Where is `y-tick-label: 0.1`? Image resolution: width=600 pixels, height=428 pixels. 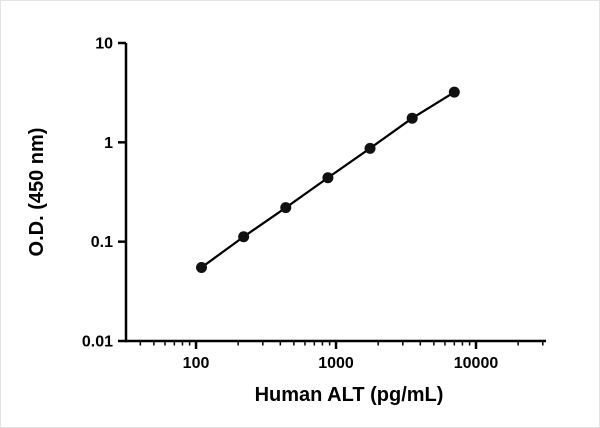
y-tick-label: 0.1 is located at coordinates (102, 242).